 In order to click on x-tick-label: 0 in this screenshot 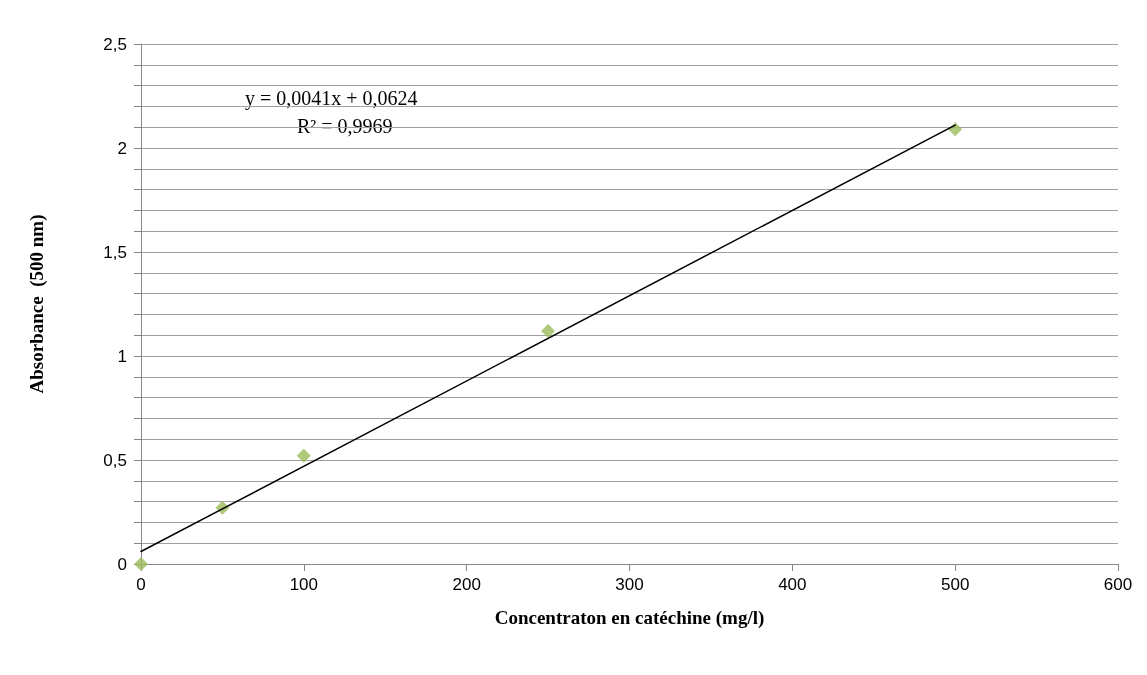, I will do `click(141, 584)`.